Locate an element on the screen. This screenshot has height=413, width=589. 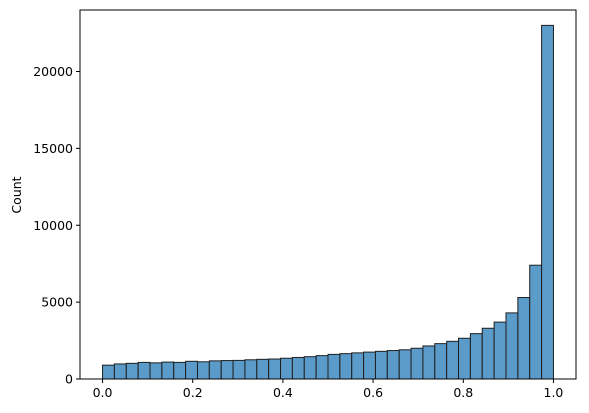
x-axis-ticks: 0.0 0.2 0.4 0.6 0.8 1.0 is located at coordinates (328, 389).